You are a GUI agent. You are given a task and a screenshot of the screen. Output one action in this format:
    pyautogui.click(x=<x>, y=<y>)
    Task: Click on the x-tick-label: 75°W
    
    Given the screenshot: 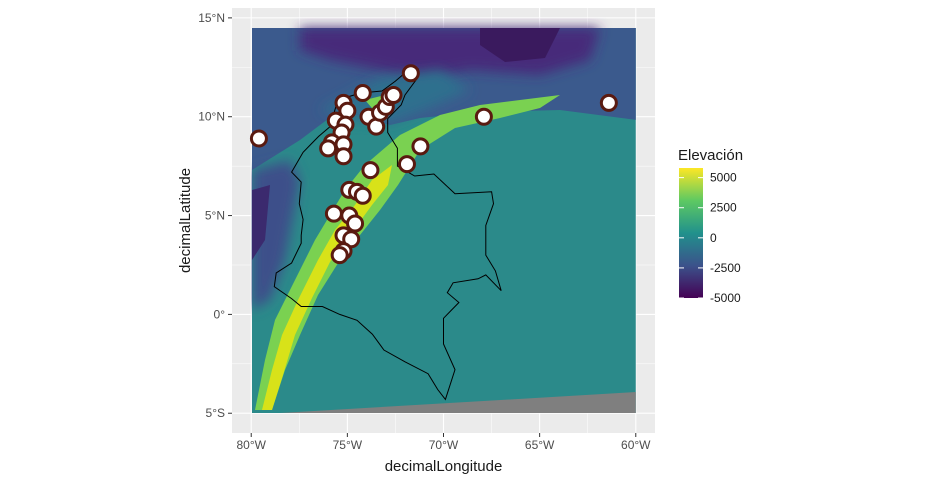 What is the action you would take?
    pyautogui.click(x=348, y=445)
    